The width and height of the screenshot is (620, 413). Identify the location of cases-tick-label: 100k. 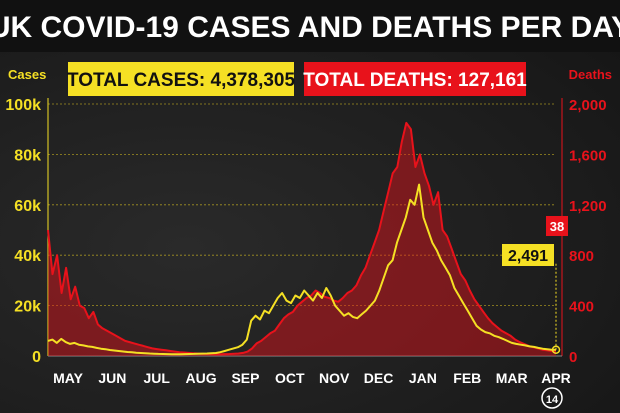
(23, 105).